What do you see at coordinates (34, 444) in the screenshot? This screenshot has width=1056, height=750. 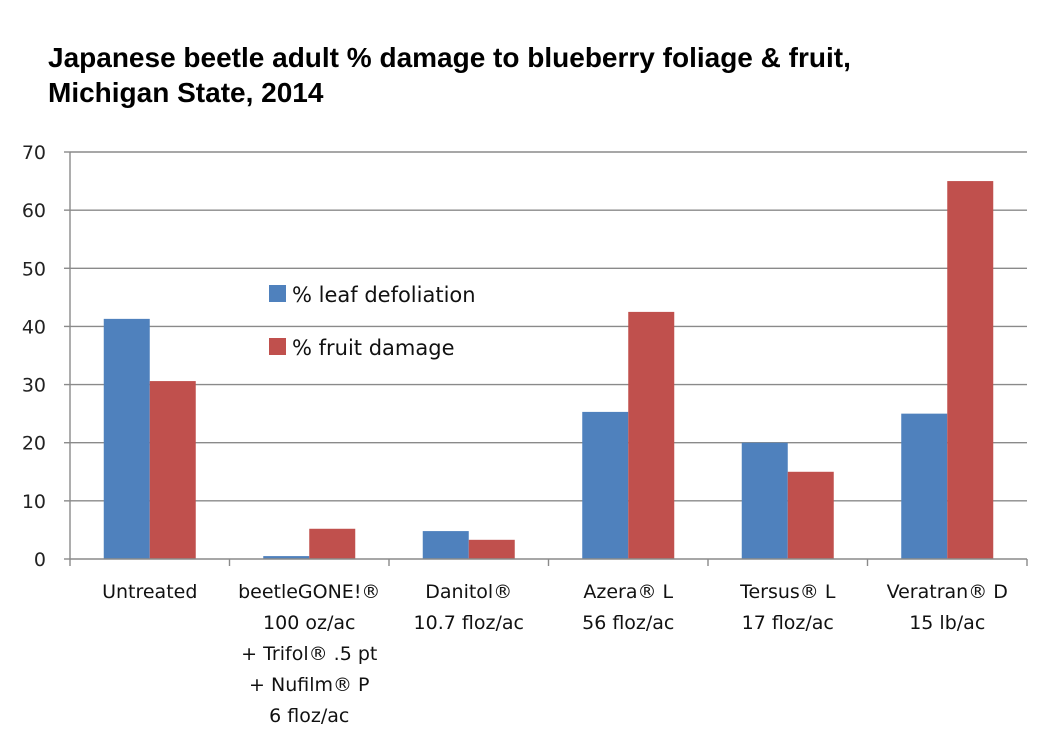 I see `y-tick-label: 20` at bounding box center [34, 444].